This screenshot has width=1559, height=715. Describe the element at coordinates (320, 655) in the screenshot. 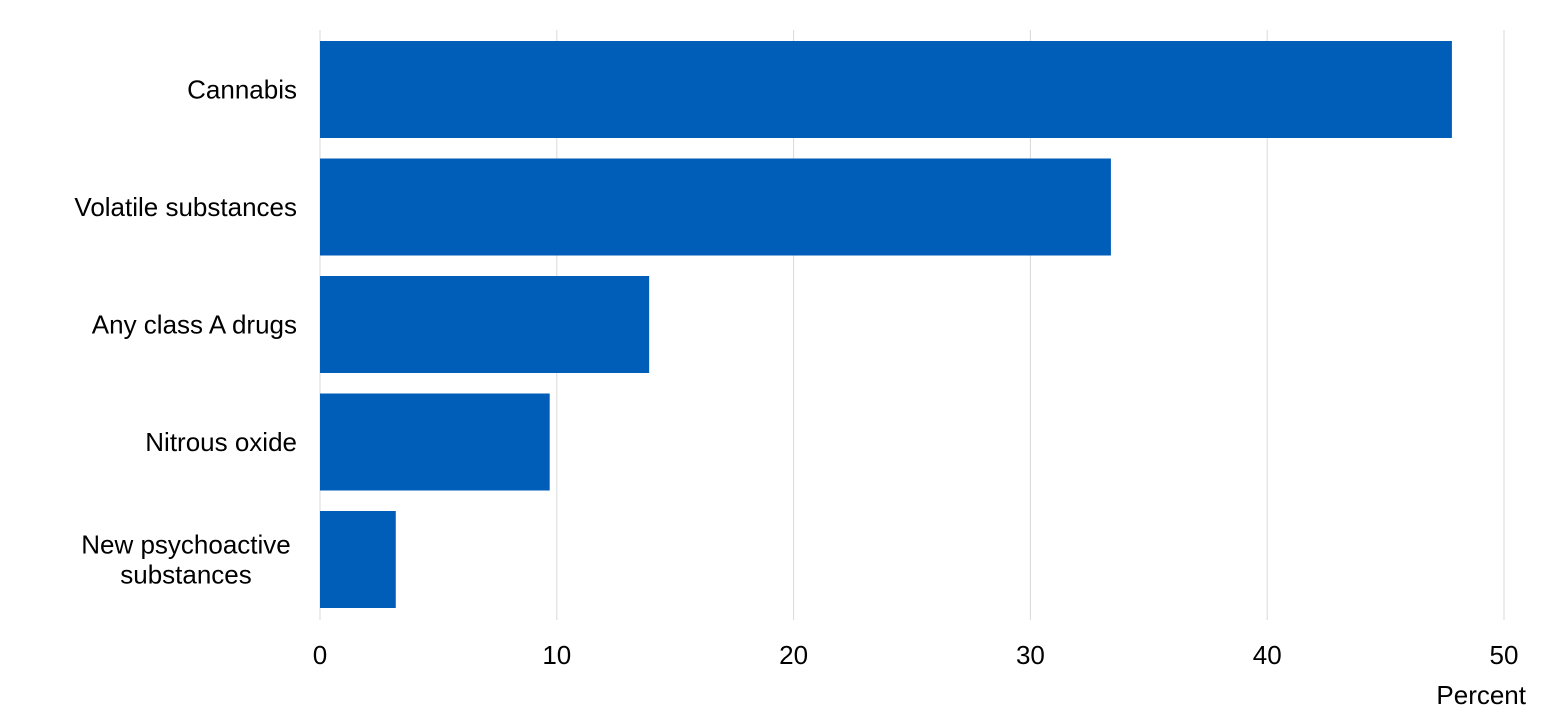

I see `x-tick-label: 0` at that location.